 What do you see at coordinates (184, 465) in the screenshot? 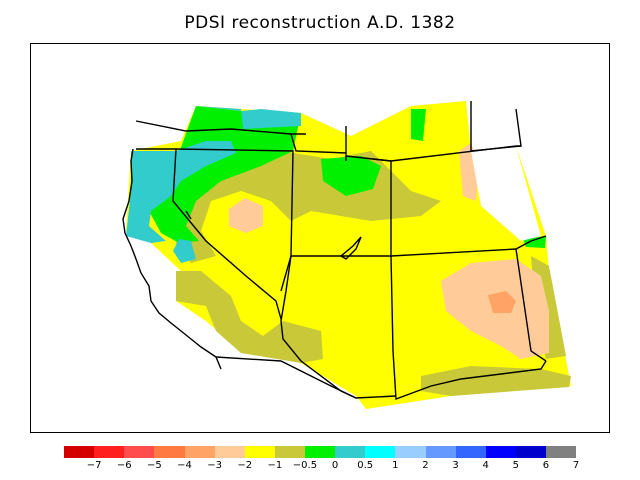
I see `legend-label: −4` at bounding box center [184, 465].